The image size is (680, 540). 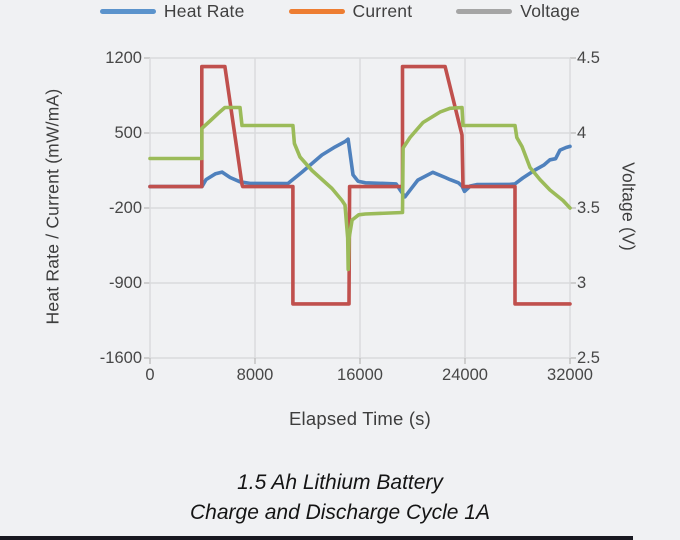 I want to click on legend-label: Voltage, so click(x=550, y=11).